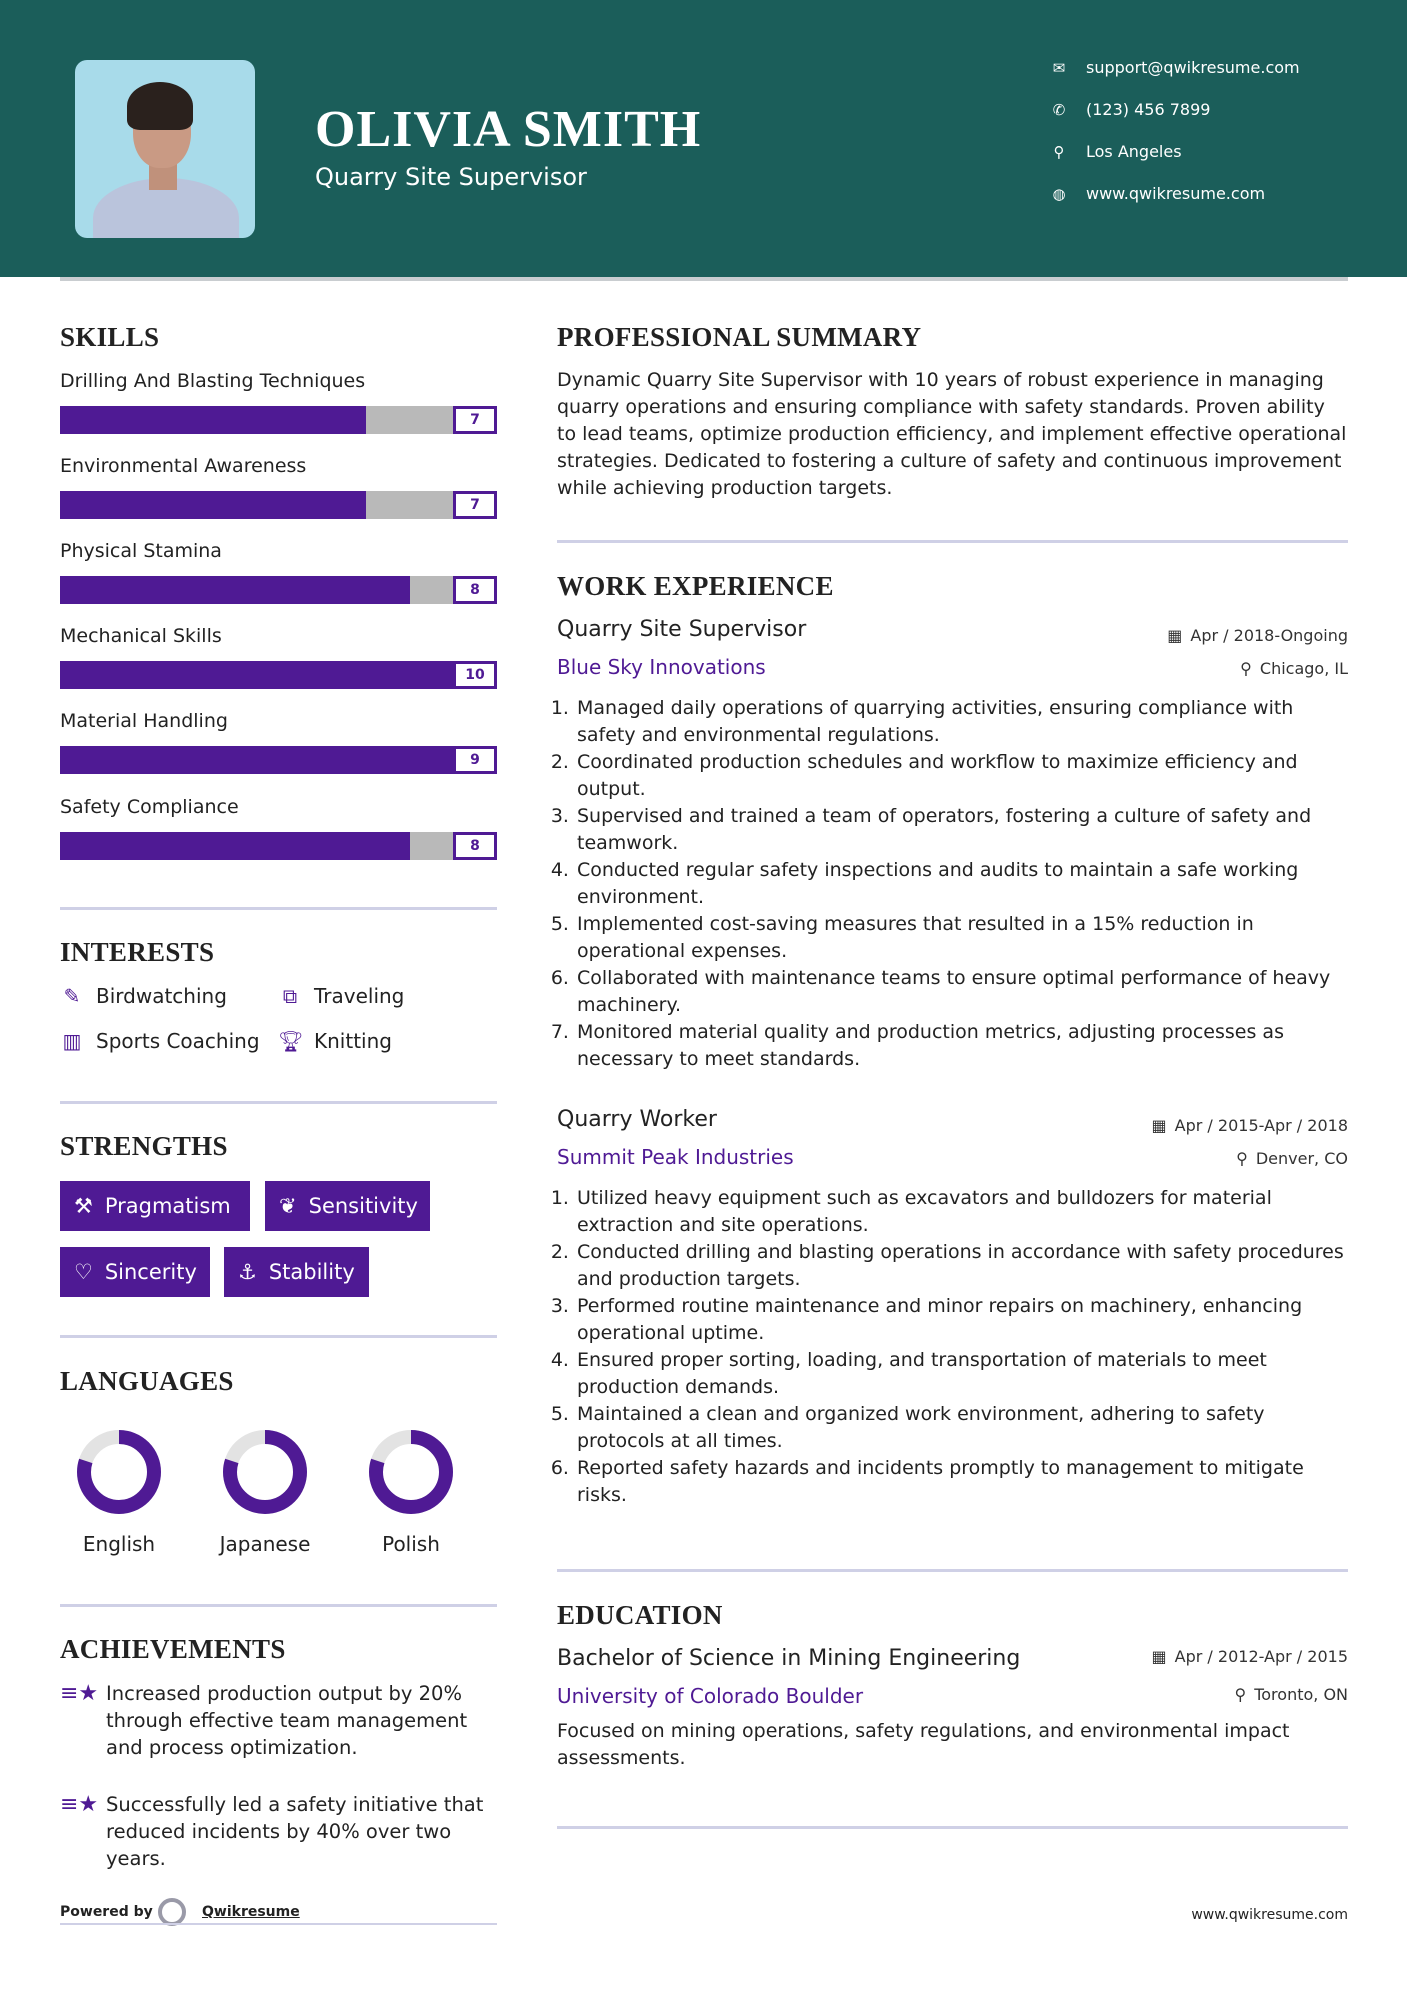  I want to click on skill-rating: 8, so click(475, 590).